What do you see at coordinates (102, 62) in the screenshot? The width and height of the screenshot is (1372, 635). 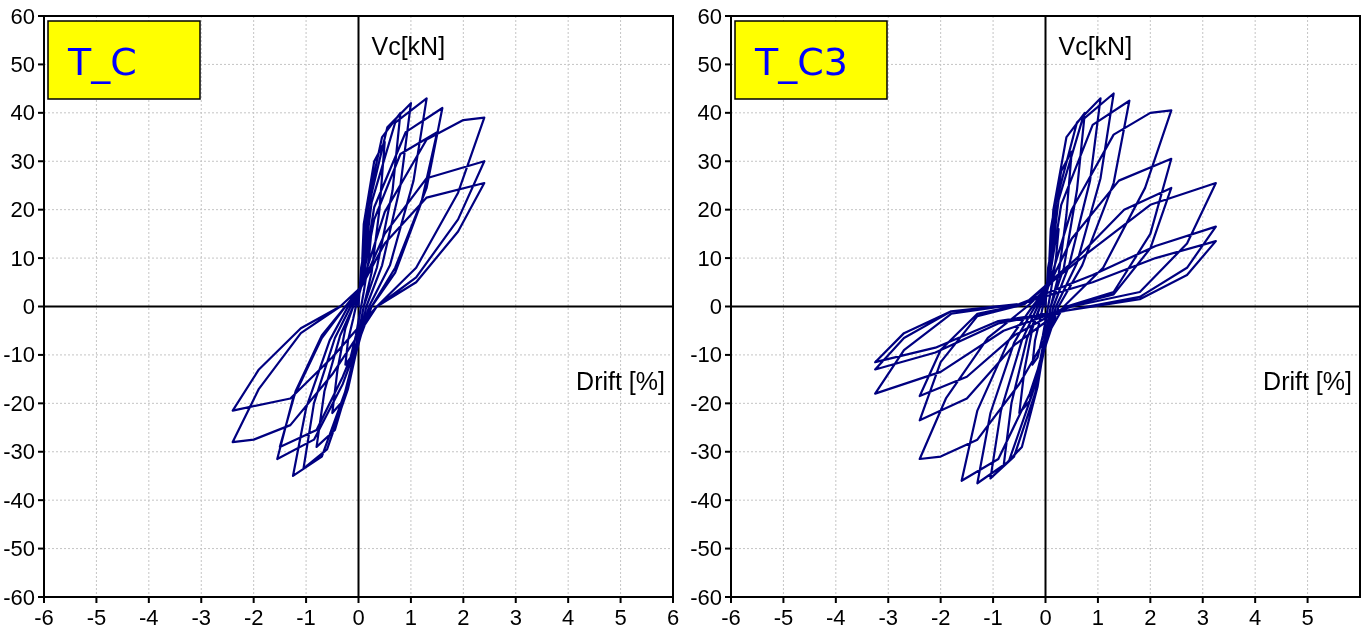 I see `text: T_C` at bounding box center [102, 62].